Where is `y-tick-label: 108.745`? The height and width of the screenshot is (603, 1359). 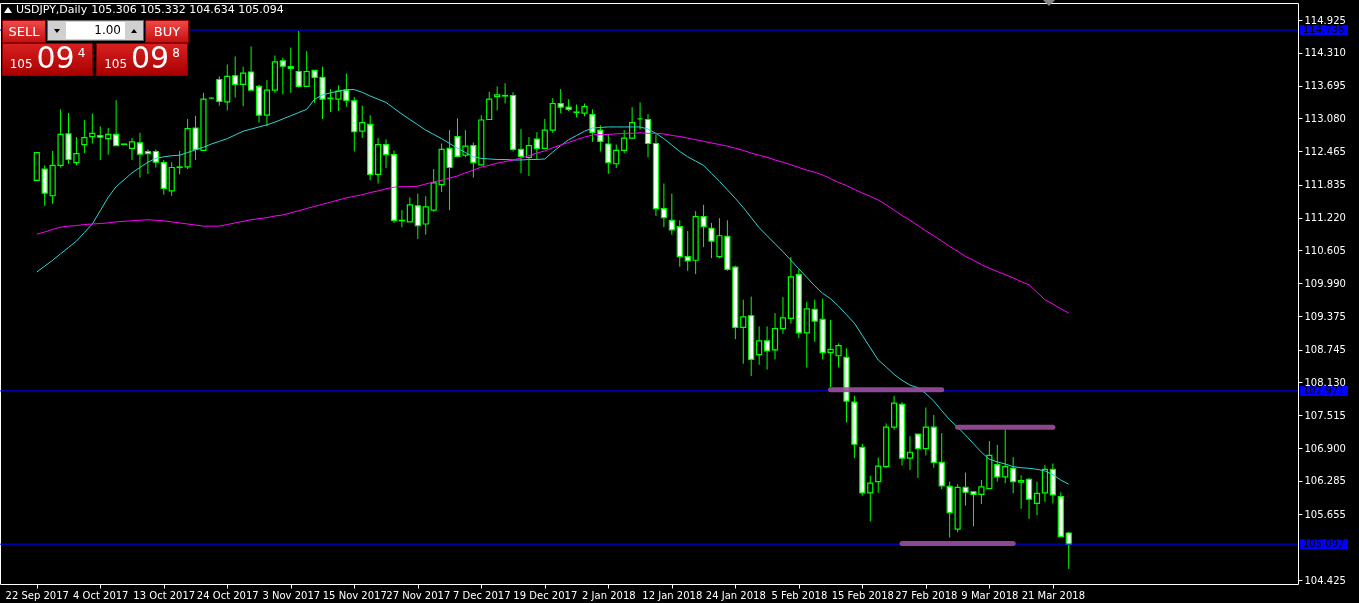
y-tick-label: 108.745 is located at coordinates (1325, 350).